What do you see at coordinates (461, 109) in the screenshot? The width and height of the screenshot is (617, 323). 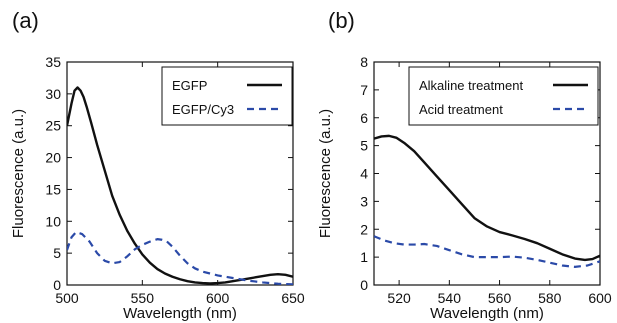 I see `panel-b-legend-label-2: Acid treatment` at bounding box center [461, 109].